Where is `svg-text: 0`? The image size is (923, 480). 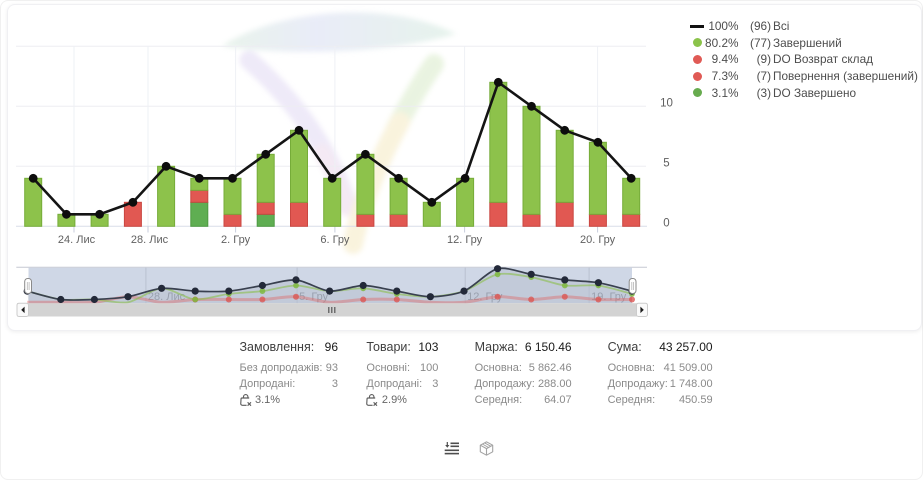 svg-text: 0 is located at coordinates (666, 223).